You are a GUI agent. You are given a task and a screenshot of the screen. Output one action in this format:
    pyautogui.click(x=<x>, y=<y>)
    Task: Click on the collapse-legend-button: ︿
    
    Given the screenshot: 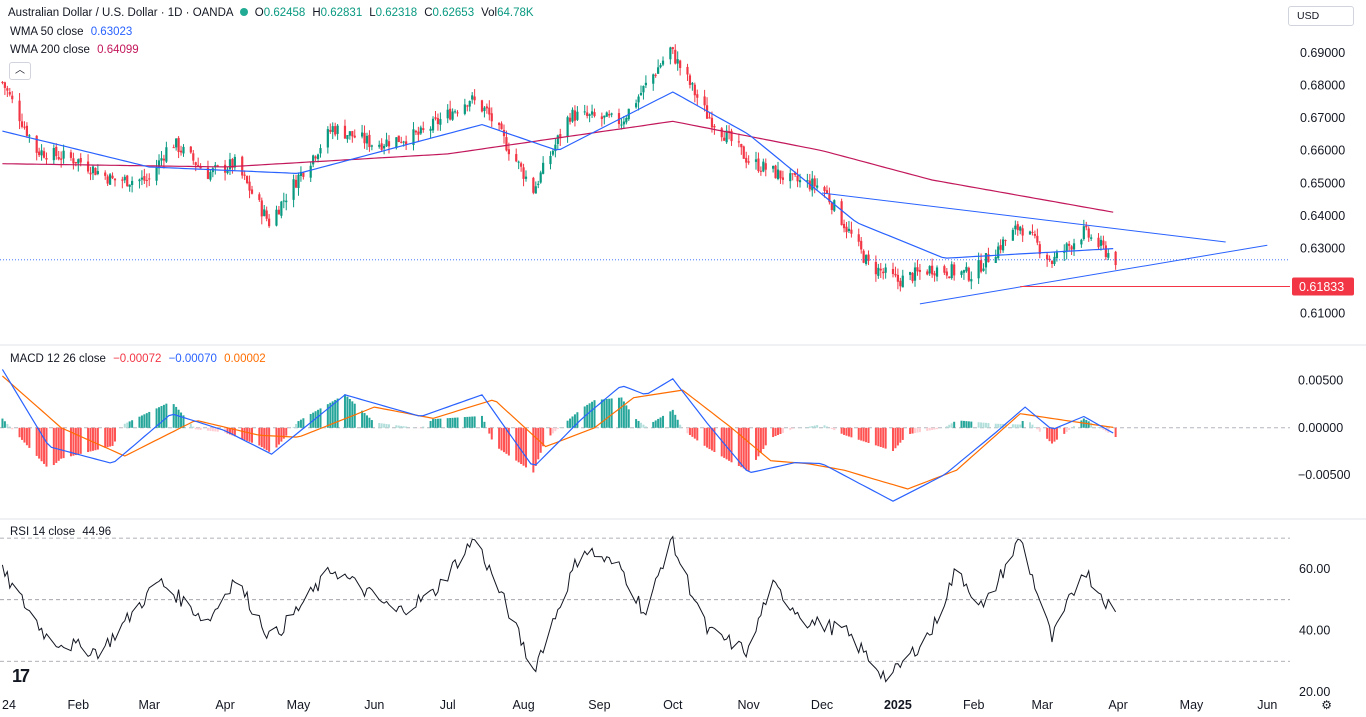 What is the action you would take?
    pyautogui.click(x=20, y=71)
    